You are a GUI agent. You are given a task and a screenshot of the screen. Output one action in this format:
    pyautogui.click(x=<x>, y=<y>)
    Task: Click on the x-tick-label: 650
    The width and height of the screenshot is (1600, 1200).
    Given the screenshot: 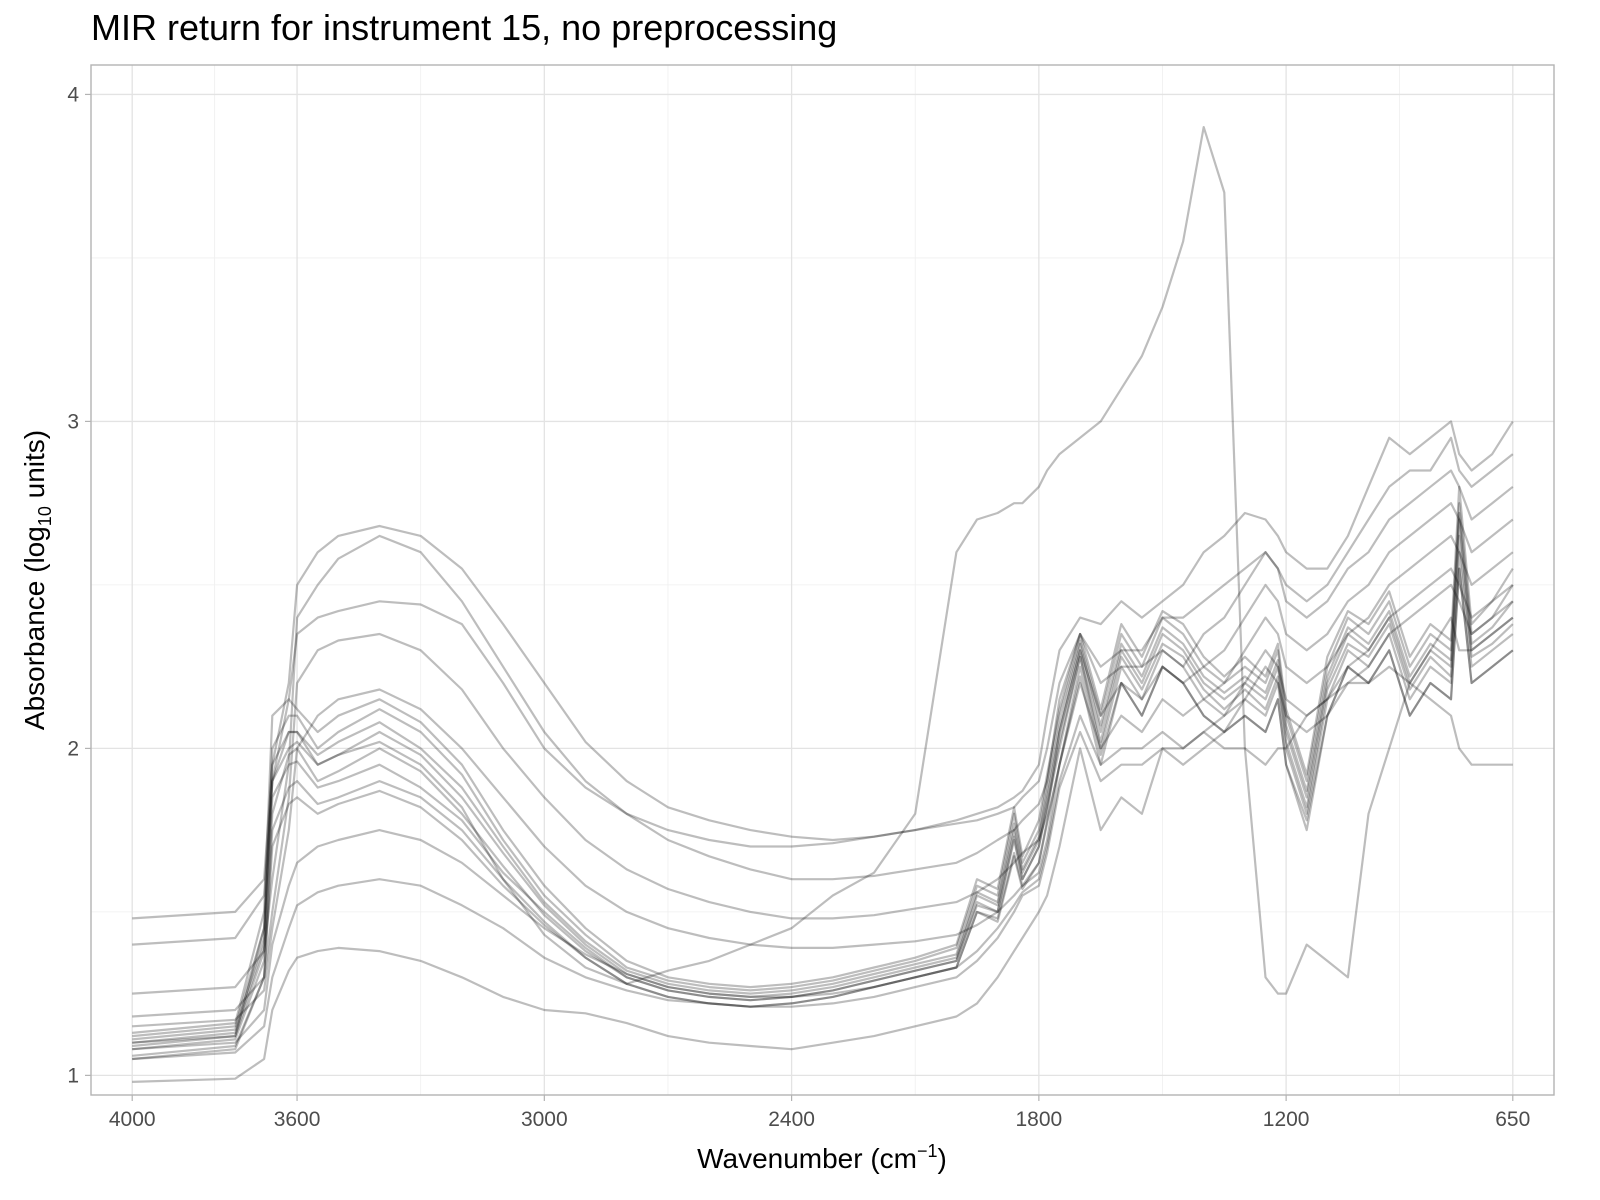 What is the action you would take?
    pyautogui.click(x=1512, y=1119)
    